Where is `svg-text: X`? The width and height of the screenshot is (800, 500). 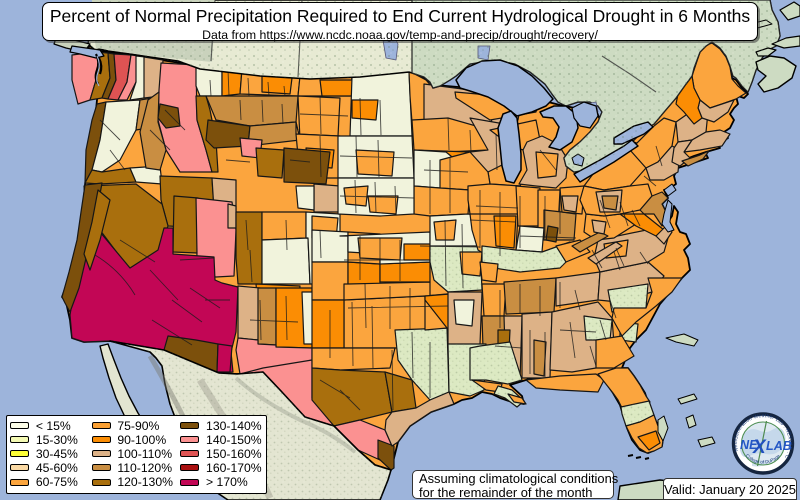
svg-text: X is located at coordinates (759, 447).